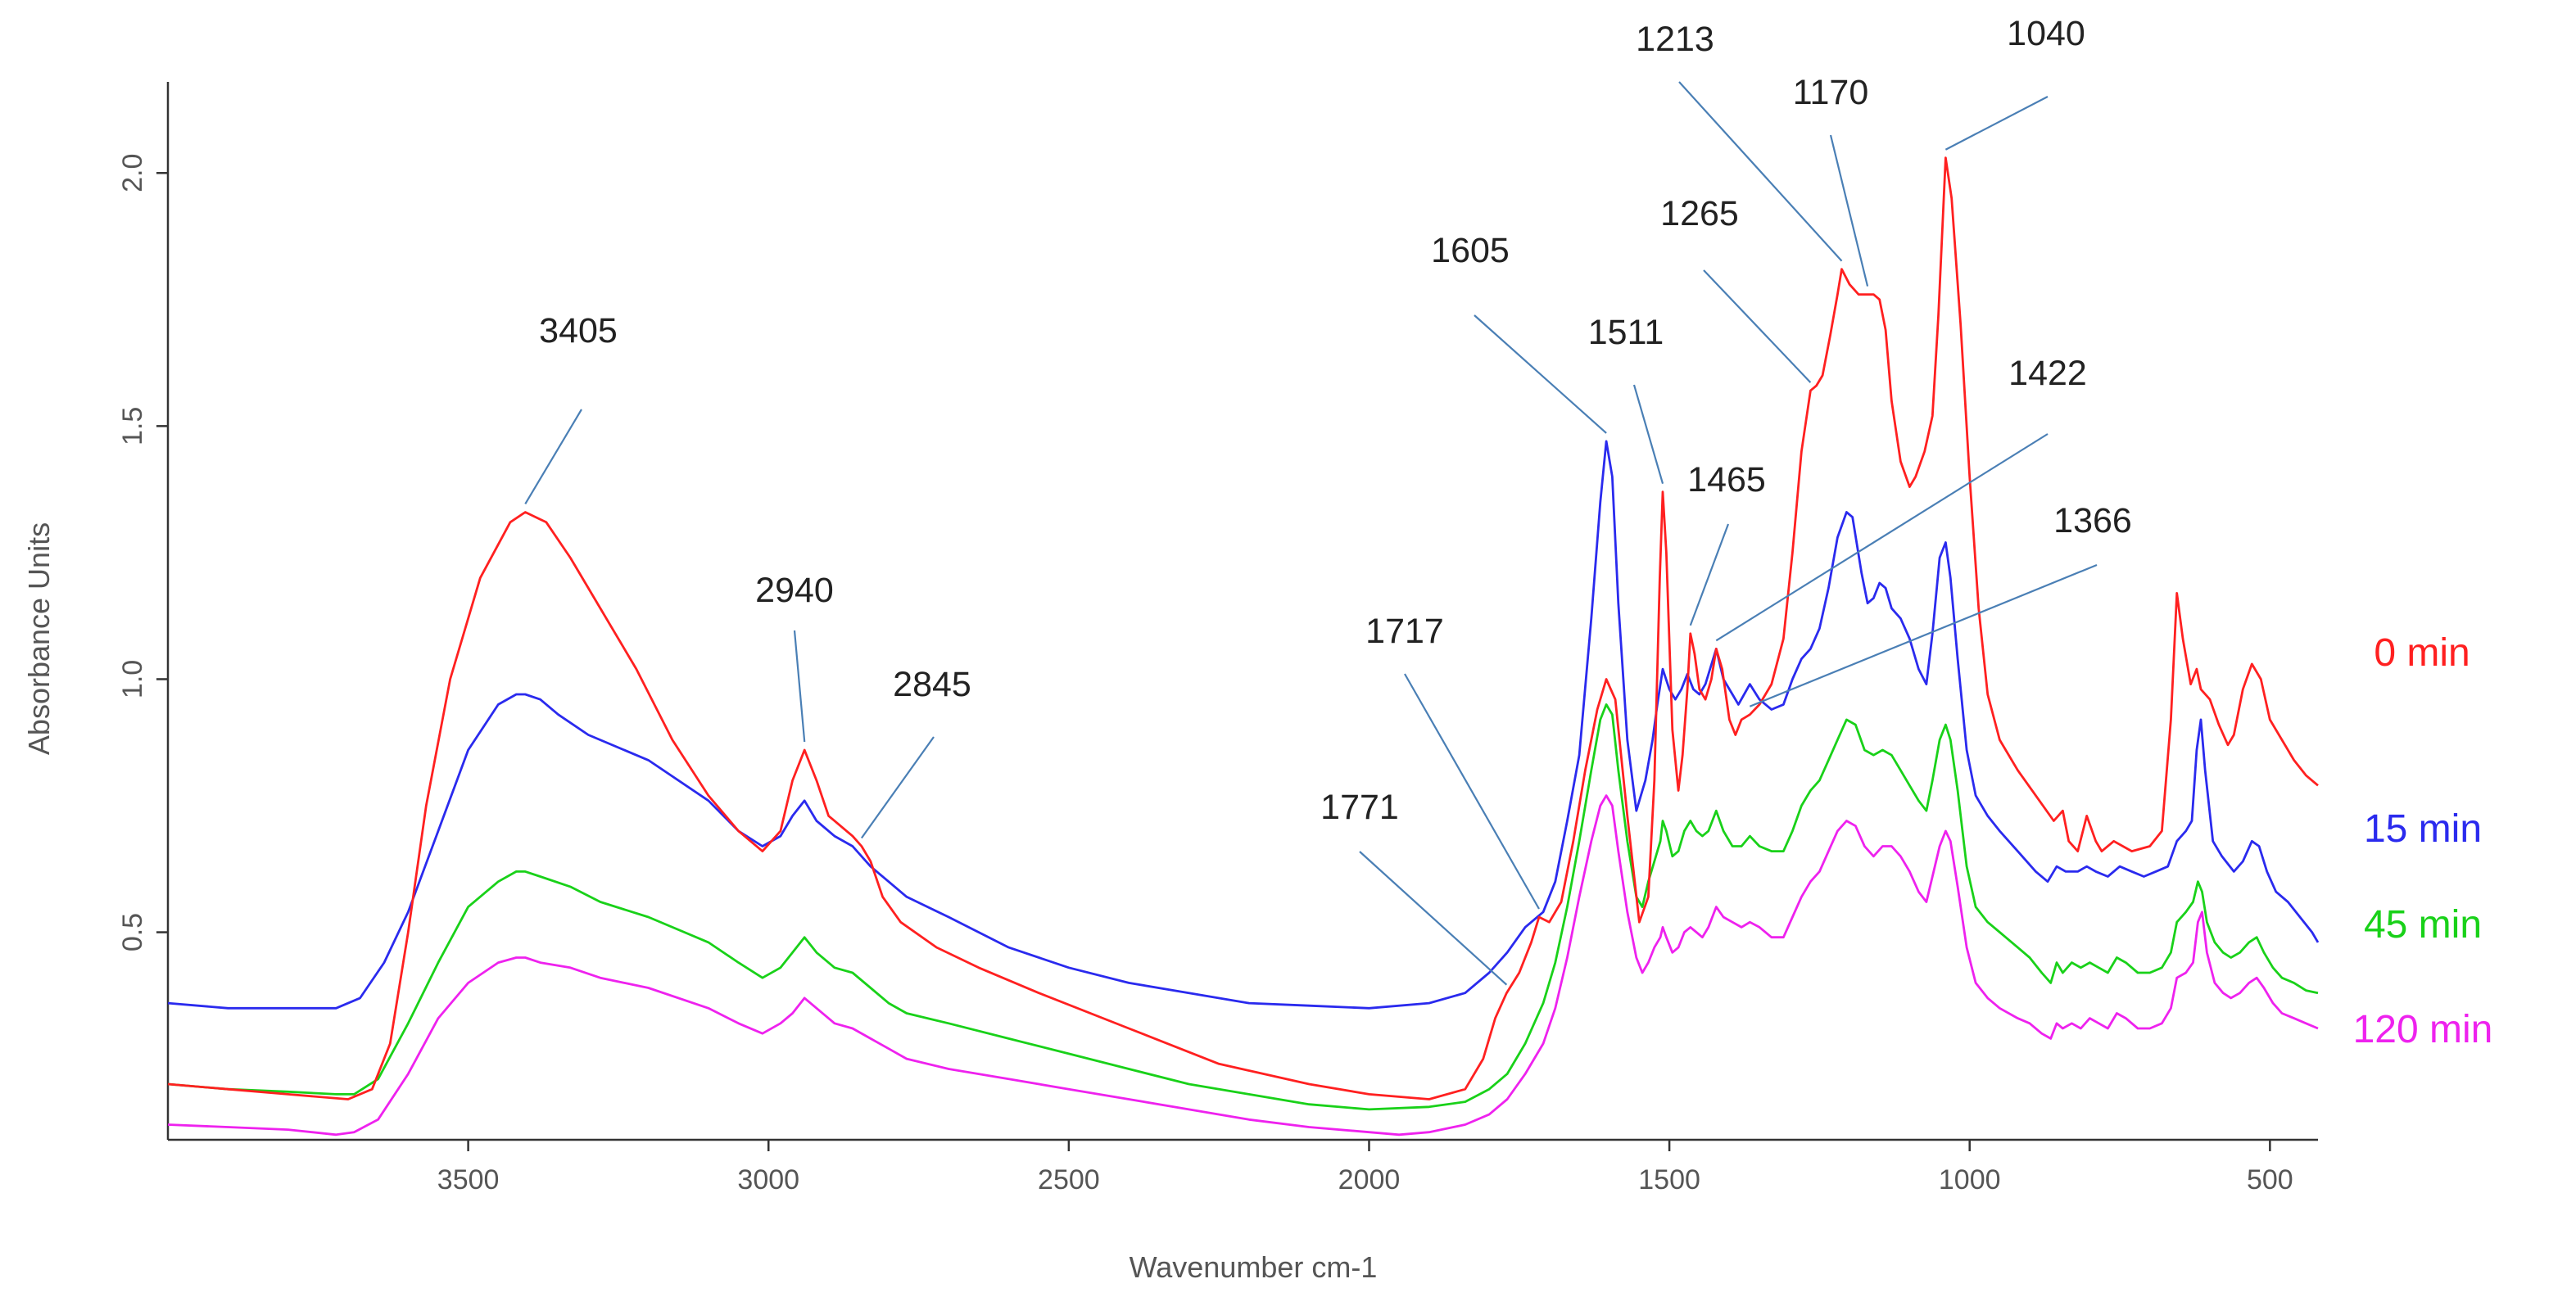 This screenshot has height=1306, width=2576. What do you see at coordinates (1675, 39) in the screenshot?
I see `peak-label: 1213` at bounding box center [1675, 39].